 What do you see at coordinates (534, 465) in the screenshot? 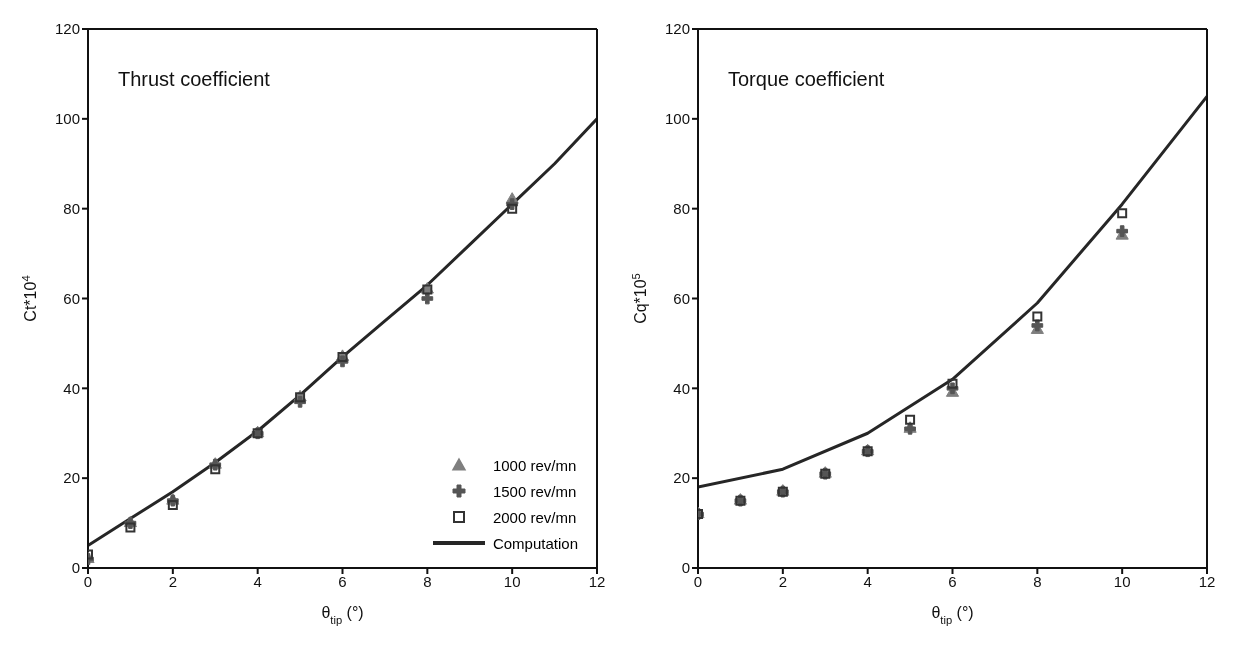
I see `legend-label: 1000 rev/mn` at bounding box center [534, 465].